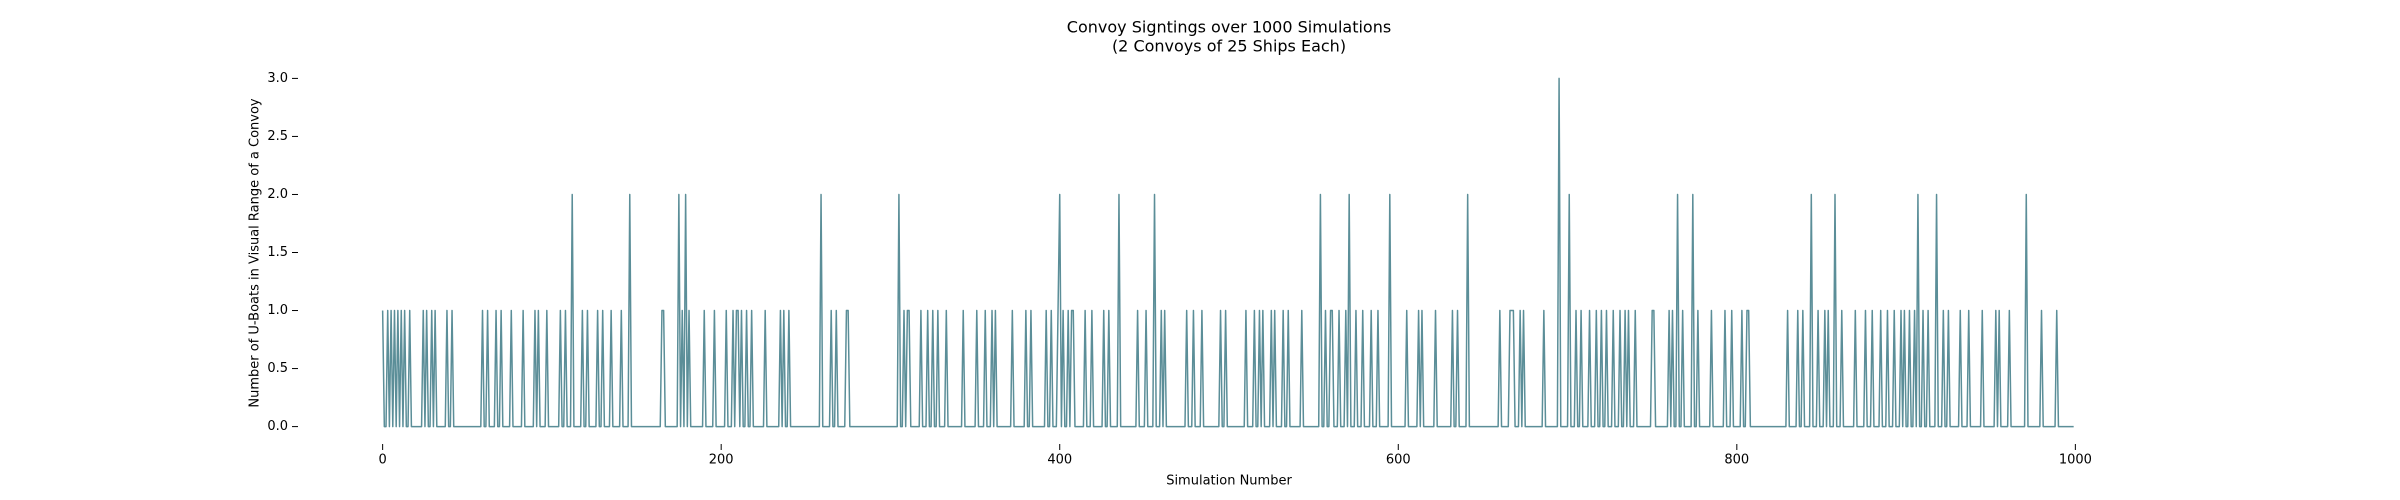 This screenshot has height=500, width=2400. What do you see at coordinates (1736, 460) in the screenshot?
I see `x-tick-label: 800` at bounding box center [1736, 460].